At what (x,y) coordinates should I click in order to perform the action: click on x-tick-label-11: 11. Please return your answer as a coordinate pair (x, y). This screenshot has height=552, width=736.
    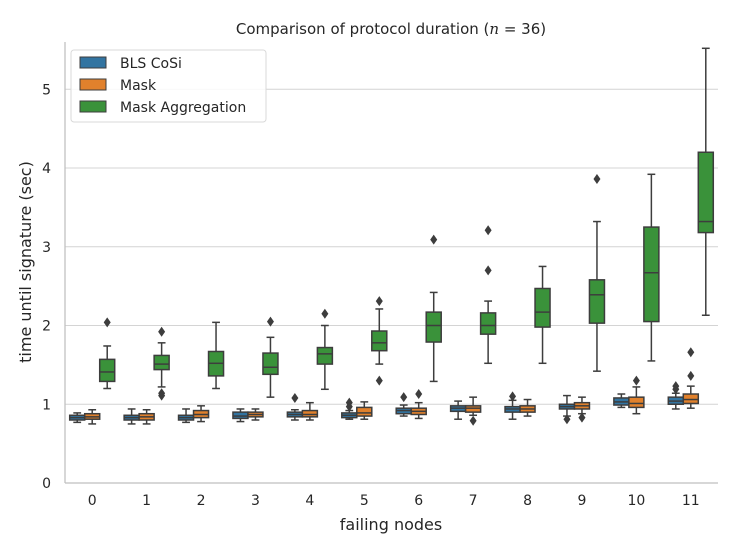
    Looking at the image, I should click on (691, 501).